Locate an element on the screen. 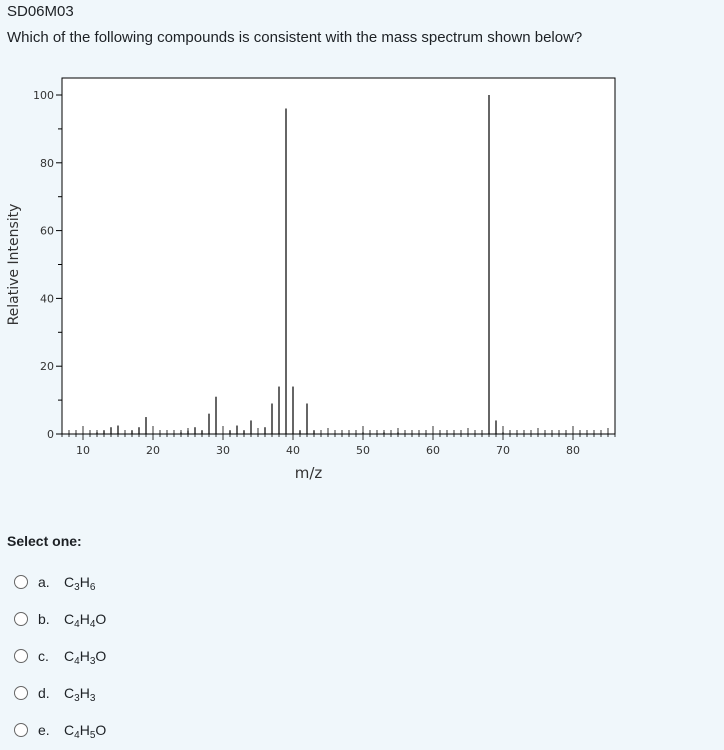 The image size is (724, 750). x-tick-label: 60 is located at coordinates (433, 450).